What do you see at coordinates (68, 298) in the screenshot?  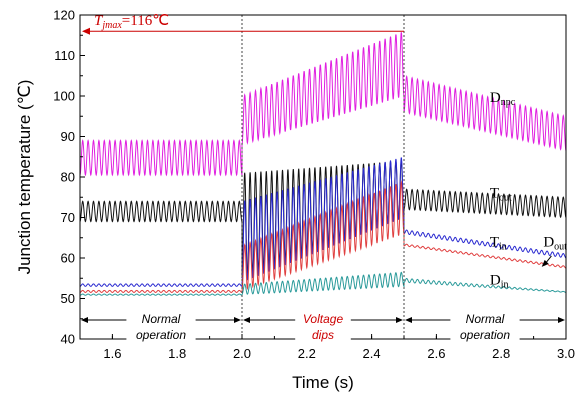 I see `y-tick-label: 50` at bounding box center [68, 298].